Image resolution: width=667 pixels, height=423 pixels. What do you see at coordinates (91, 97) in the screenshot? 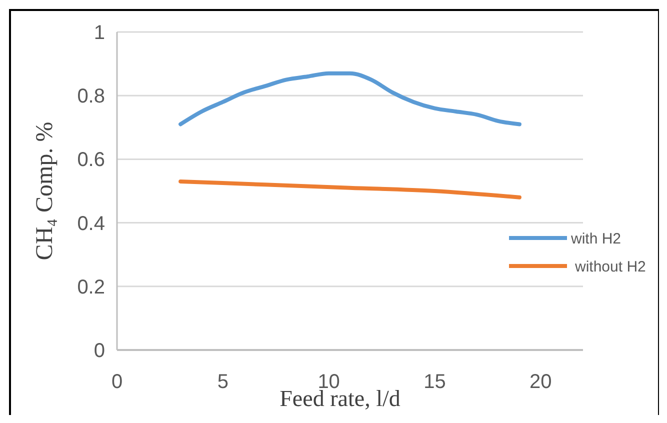
I see `y-tick-label: 0.8` at bounding box center [91, 97].